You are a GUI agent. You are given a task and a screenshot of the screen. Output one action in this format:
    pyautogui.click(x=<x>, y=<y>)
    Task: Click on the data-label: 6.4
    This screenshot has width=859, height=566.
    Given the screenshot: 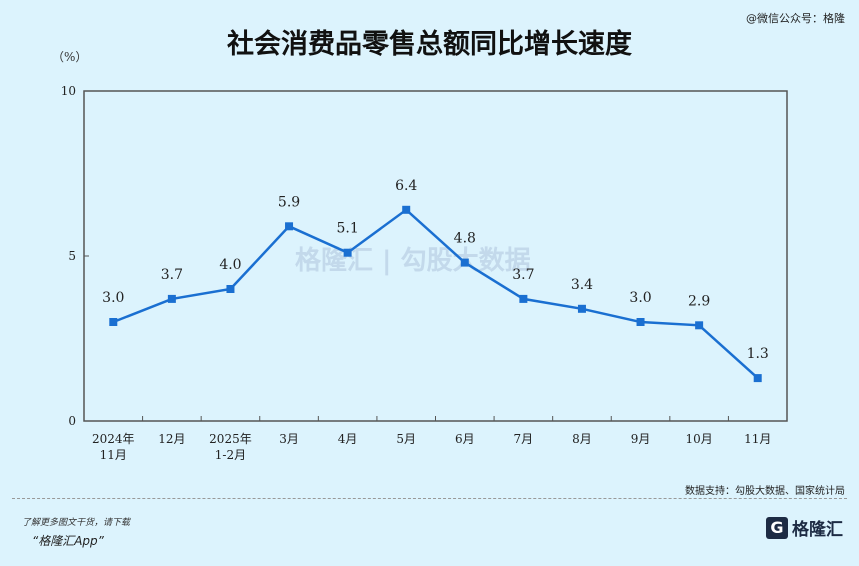 What is the action you would take?
    pyautogui.click(x=406, y=186)
    